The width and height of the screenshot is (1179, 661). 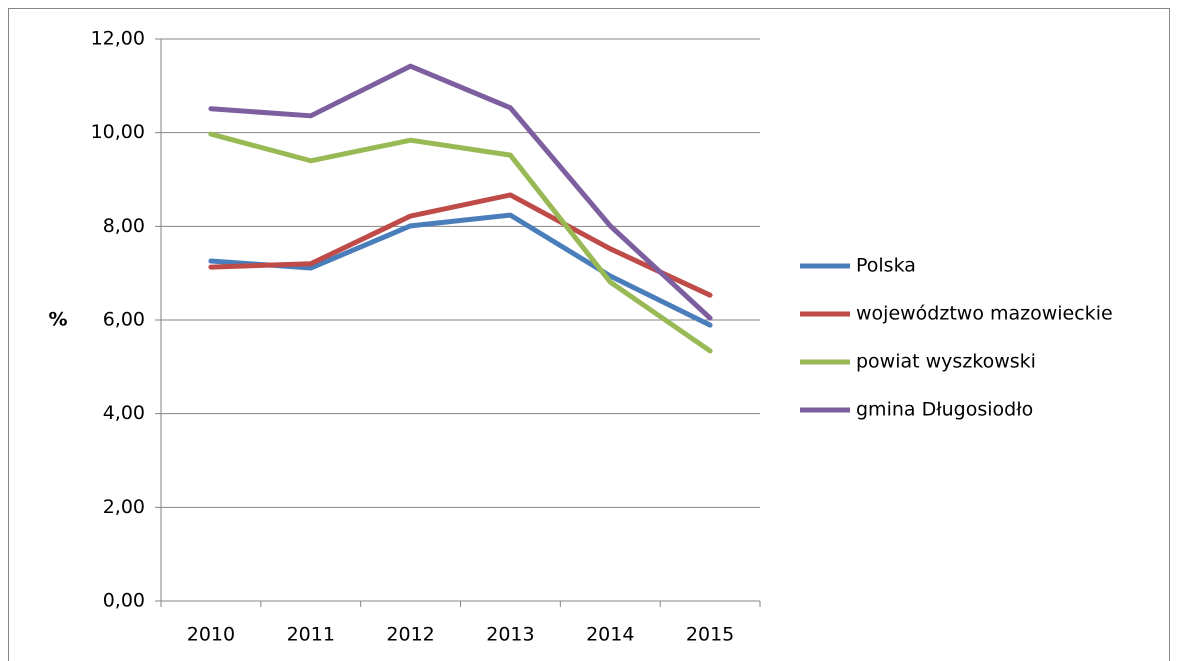 What do you see at coordinates (710, 635) in the screenshot?
I see `x-tick-label: 2015` at bounding box center [710, 635].